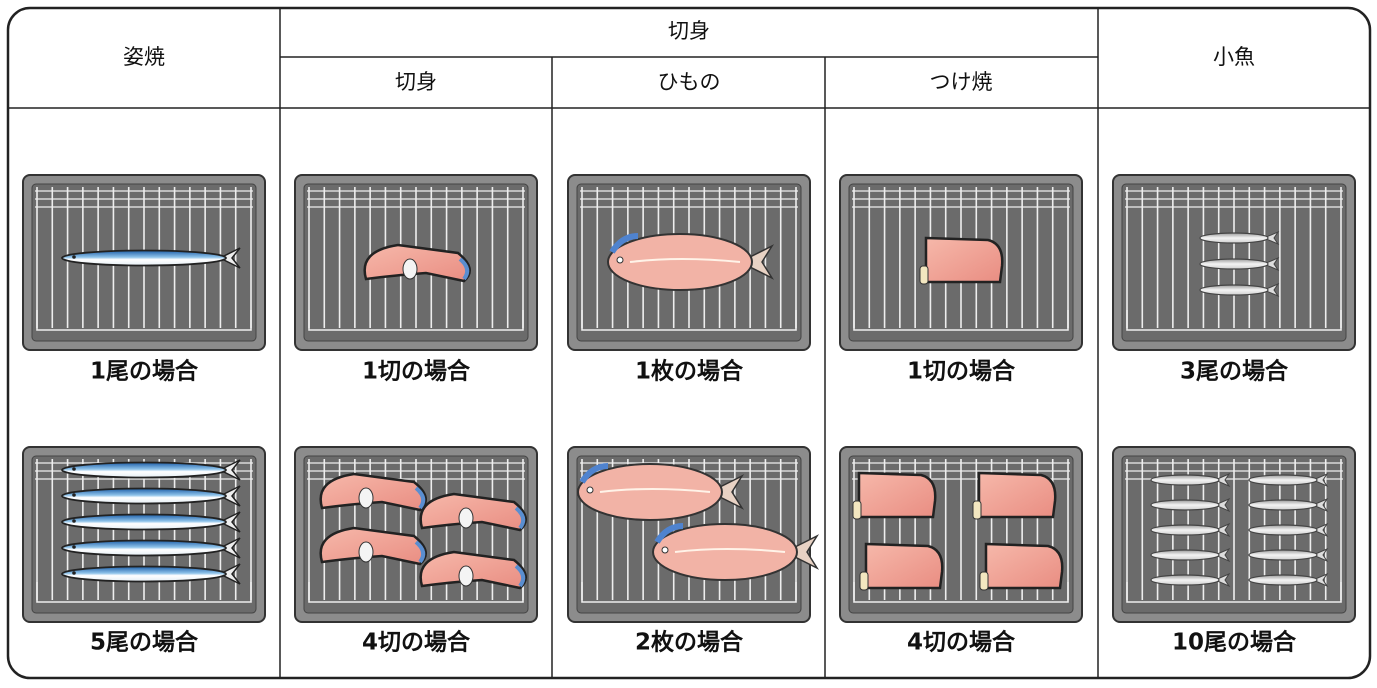 The image size is (1377, 688). I want to click on header: 小魚, so click(1234, 57).